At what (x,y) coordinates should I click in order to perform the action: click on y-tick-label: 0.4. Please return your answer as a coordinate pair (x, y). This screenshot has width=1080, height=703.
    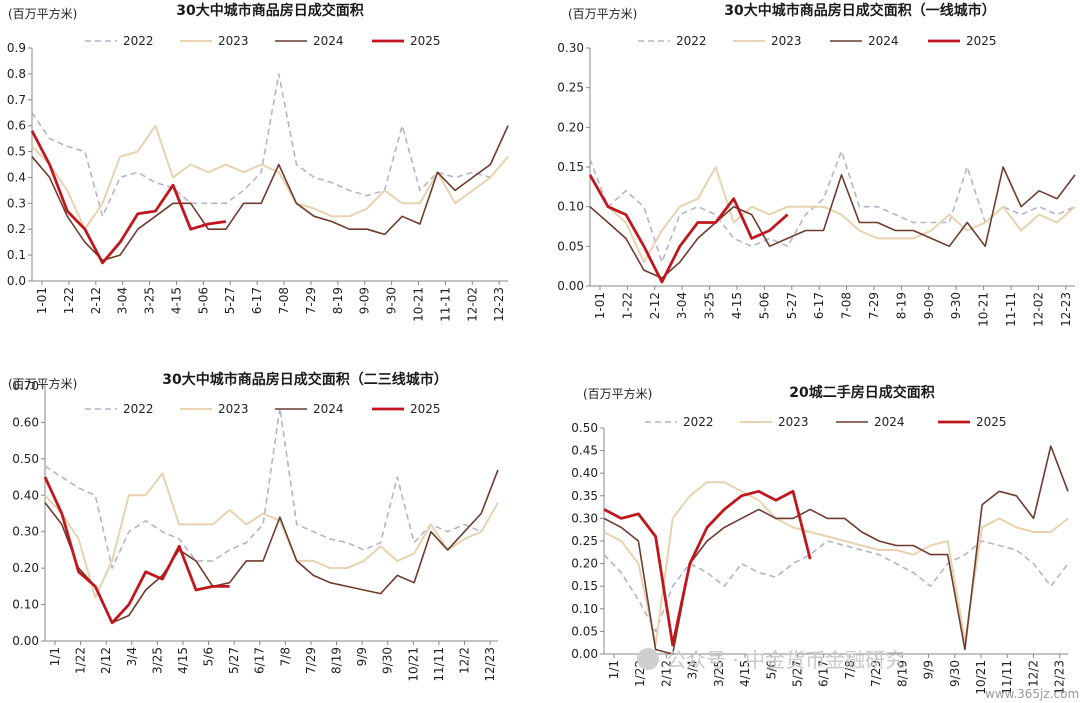
    Looking at the image, I should click on (16, 177).